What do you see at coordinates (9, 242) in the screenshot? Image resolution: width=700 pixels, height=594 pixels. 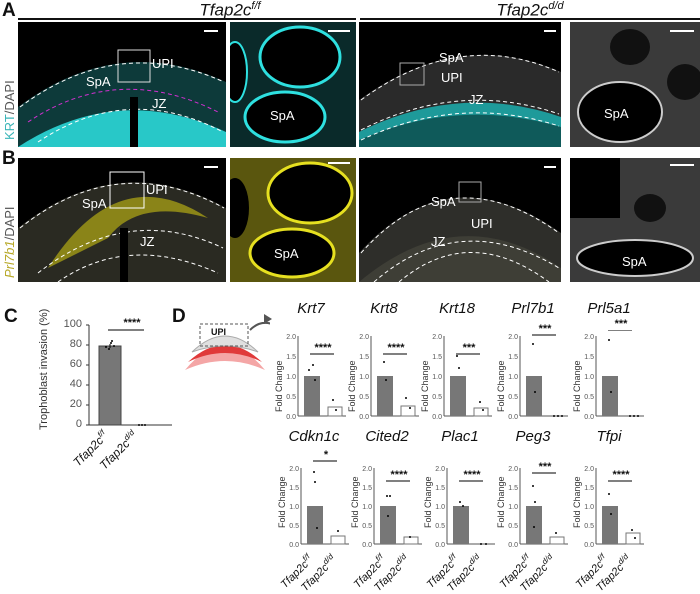 I see `row-label-b: Prl7b1/DAPI` at bounding box center [9, 242].